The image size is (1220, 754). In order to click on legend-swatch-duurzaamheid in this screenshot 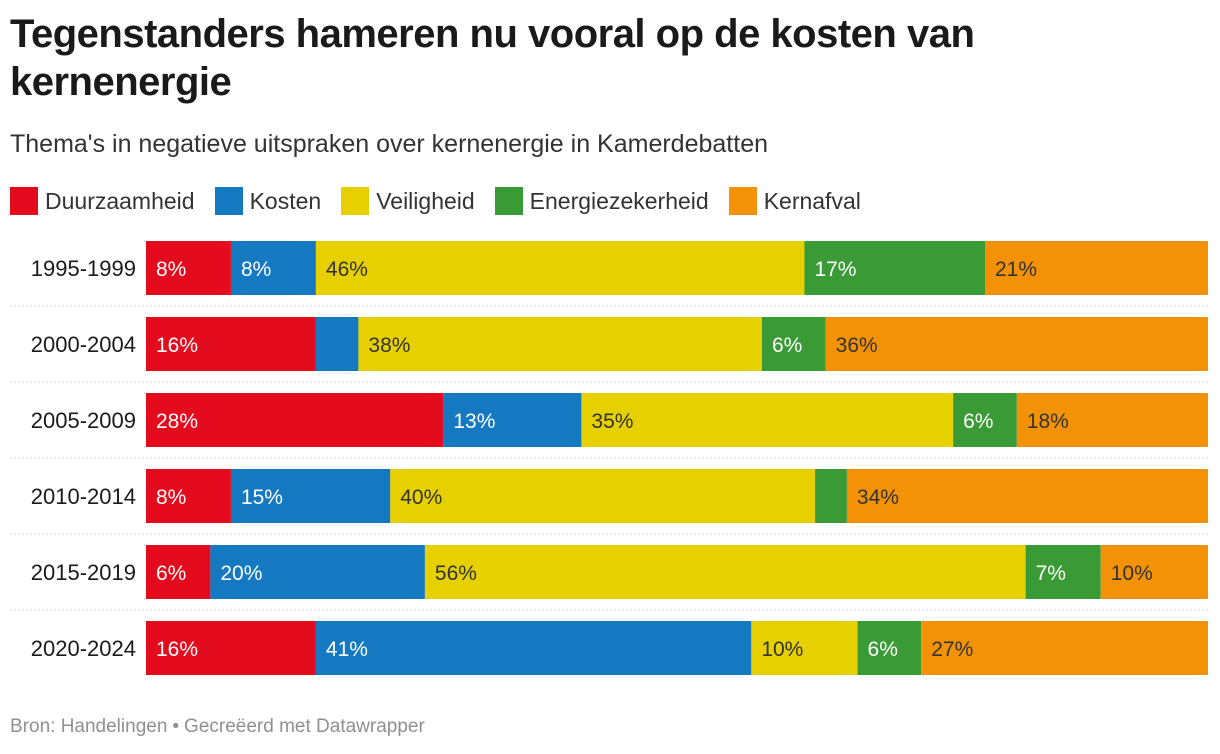, I will do `click(24, 201)`.